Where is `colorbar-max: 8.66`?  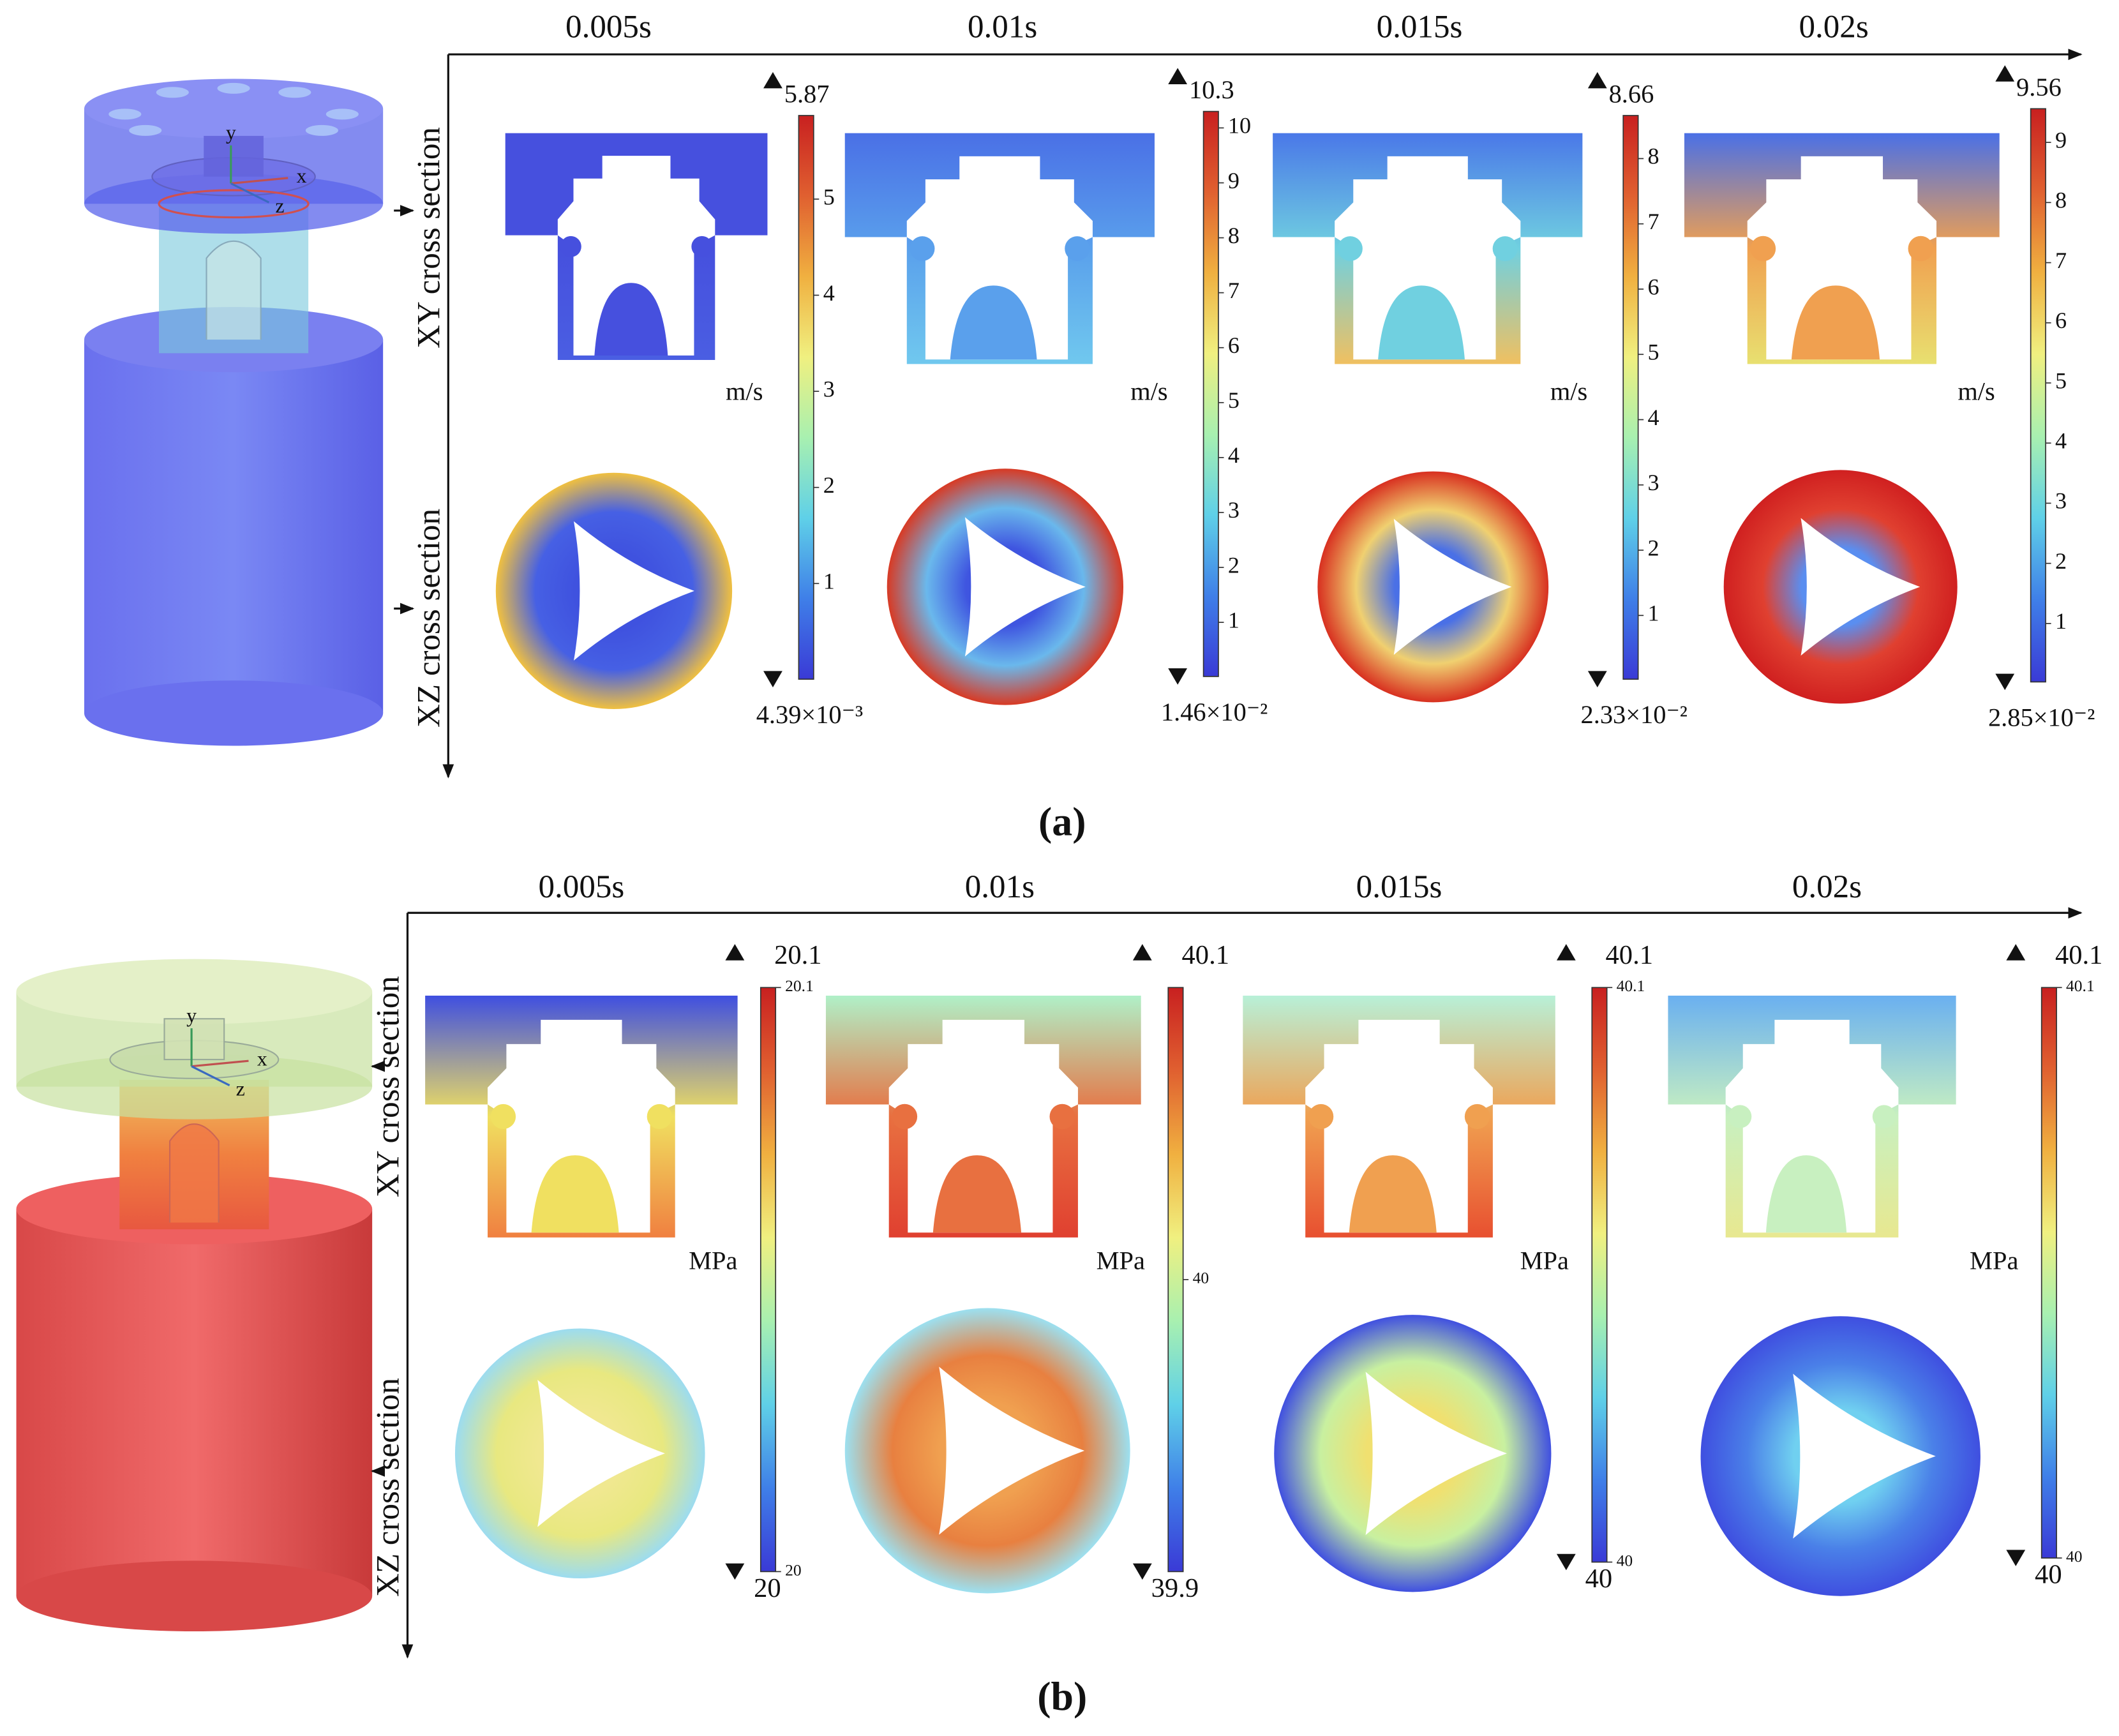
colorbar-max: 8.66 is located at coordinates (1631, 93).